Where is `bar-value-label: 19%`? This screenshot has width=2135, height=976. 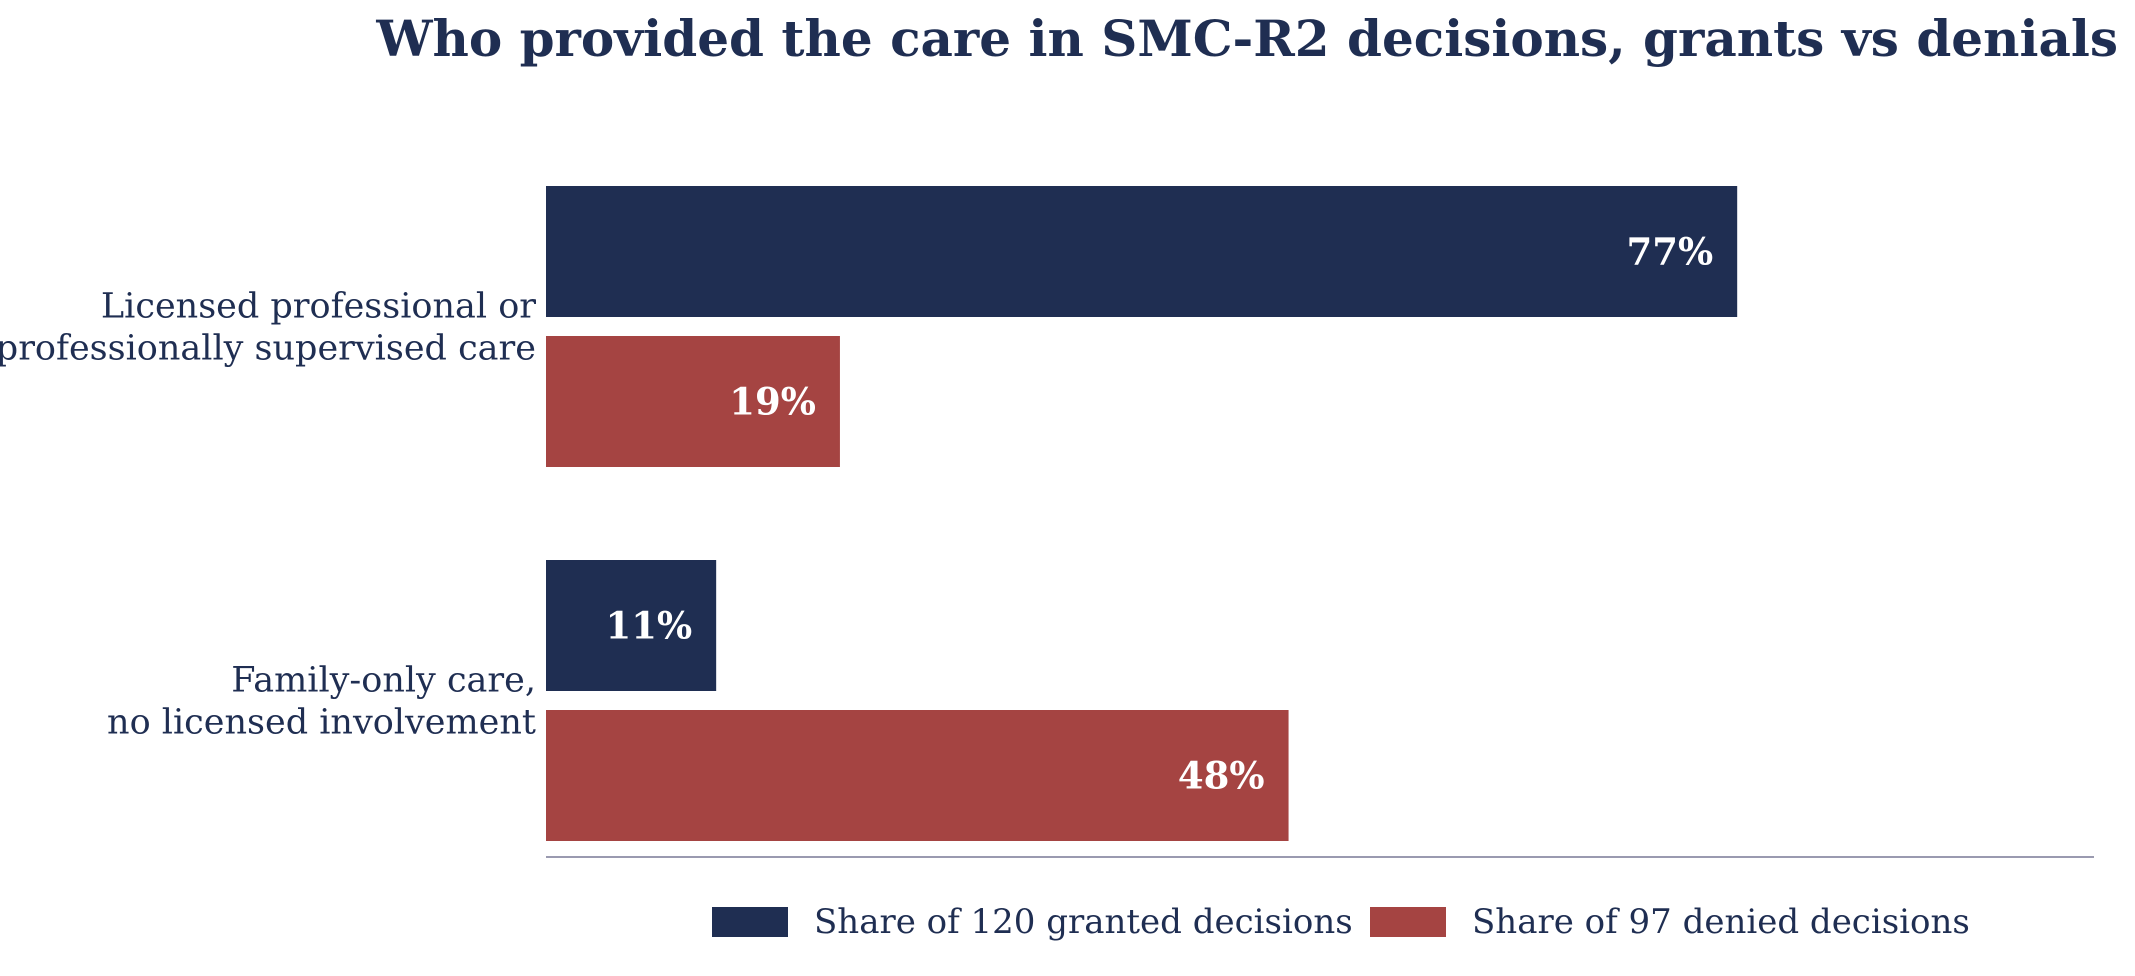 bar-value-label: 19% is located at coordinates (772, 402).